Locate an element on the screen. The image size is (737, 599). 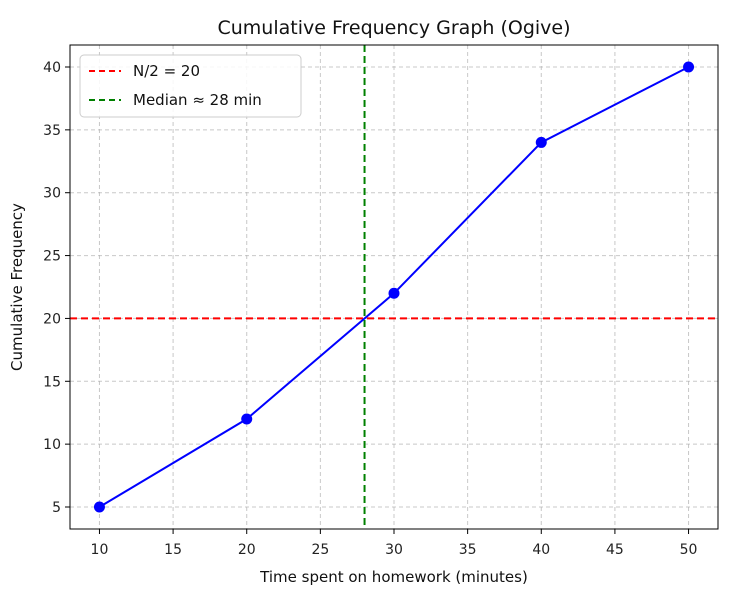
y-tick-label-25: 25 is located at coordinates (52, 257).